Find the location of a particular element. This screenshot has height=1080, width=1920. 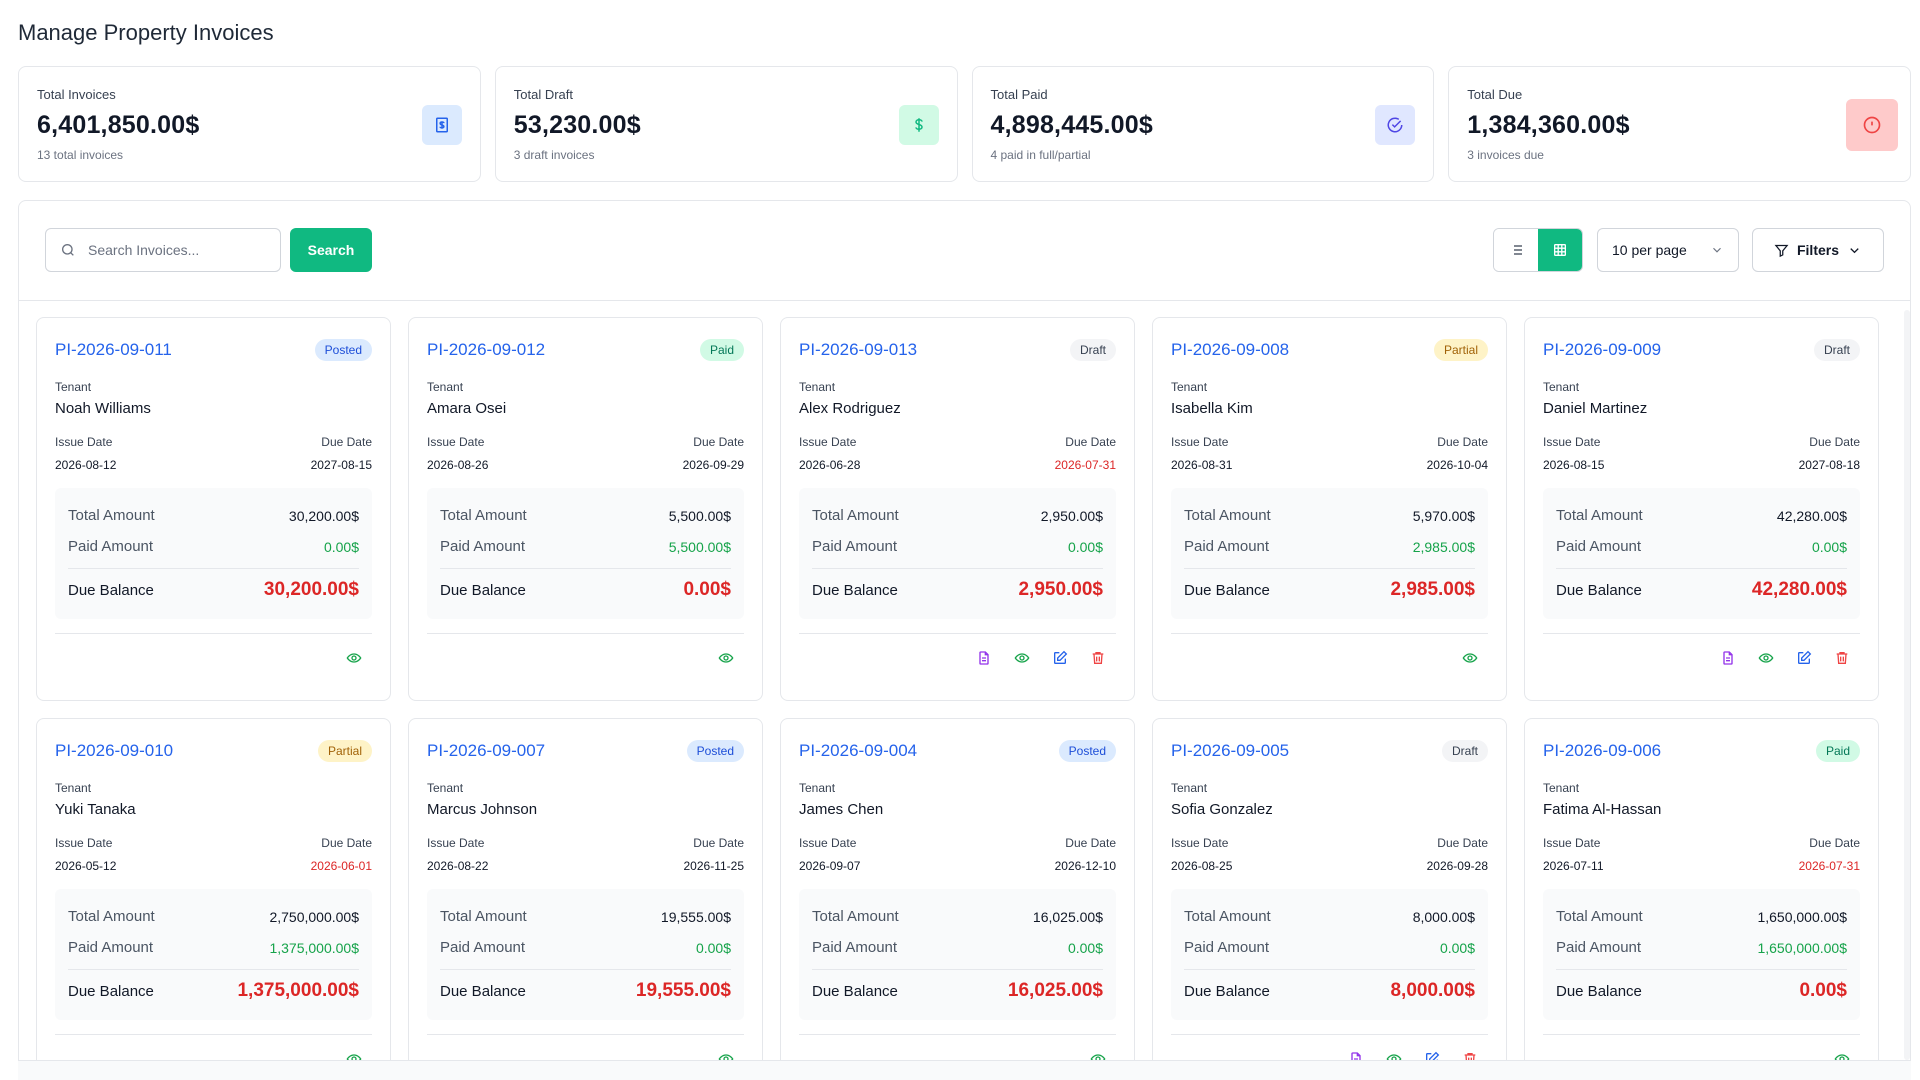

total-amount-value: 5,970.00$ is located at coordinates (1443, 515).